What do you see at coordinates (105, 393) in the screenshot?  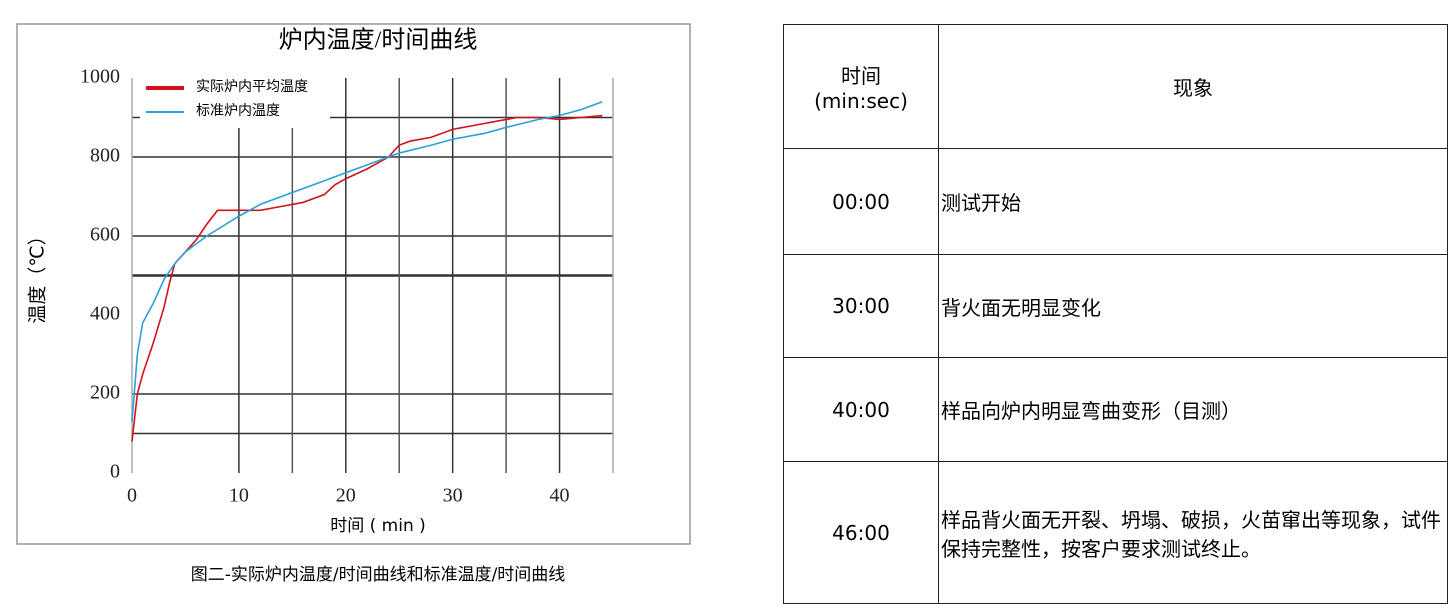 I see `y-tick-label: 200` at bounding box center [105, 393].